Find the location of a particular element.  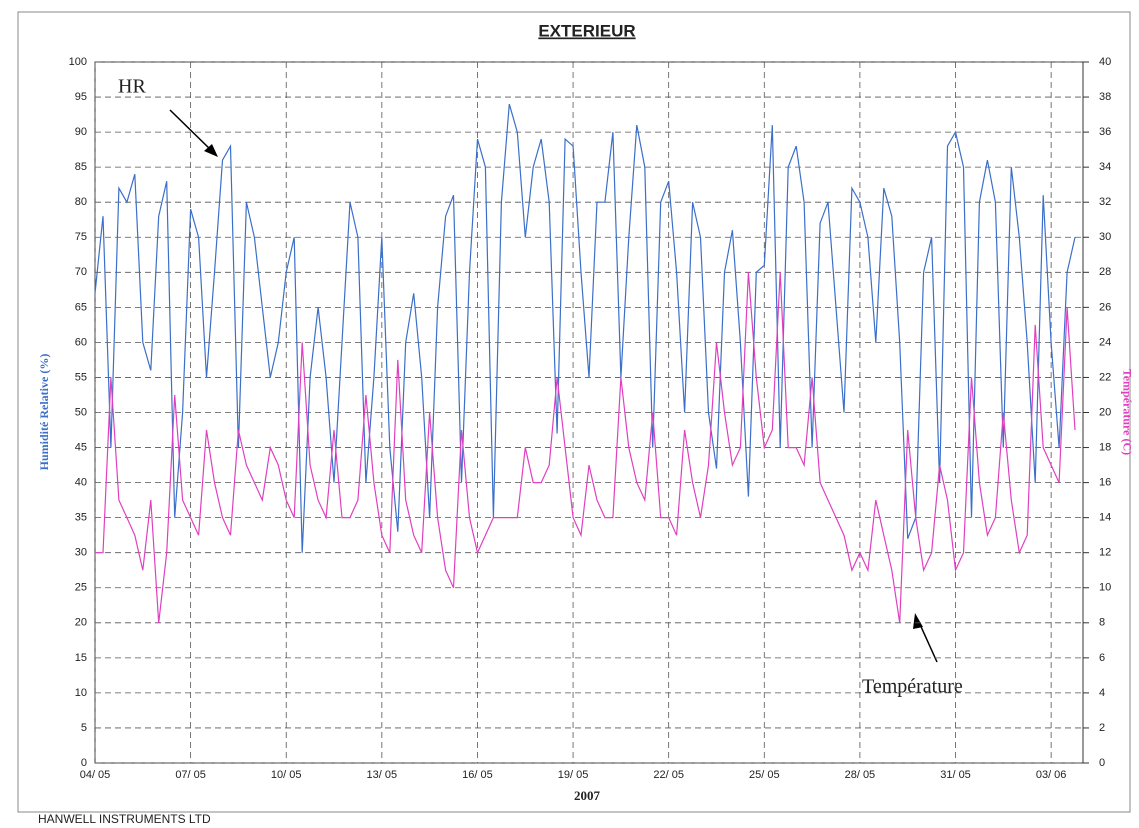

y2-tick-label: 30 is located at coordinates (1105, 237).